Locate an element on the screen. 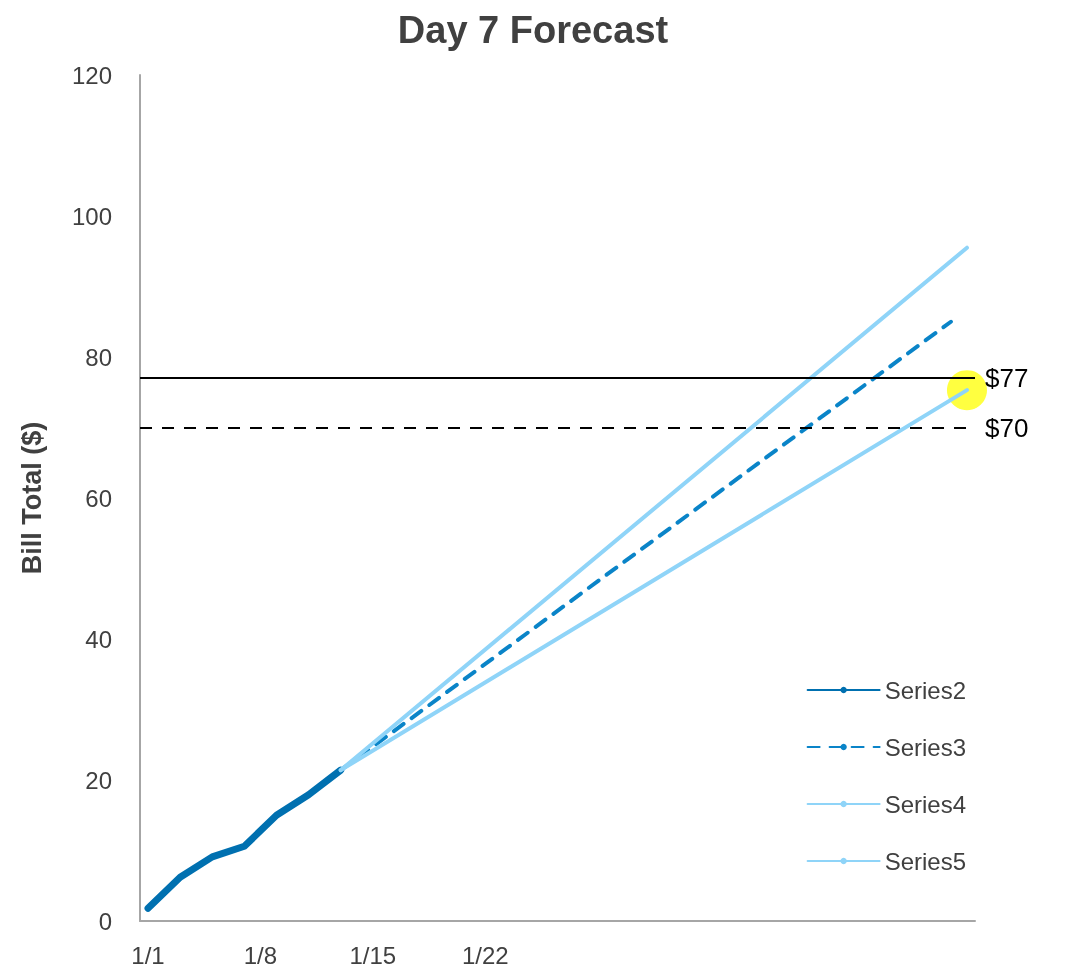  y-tick-label: 120 is located at coordinates (91, 75).